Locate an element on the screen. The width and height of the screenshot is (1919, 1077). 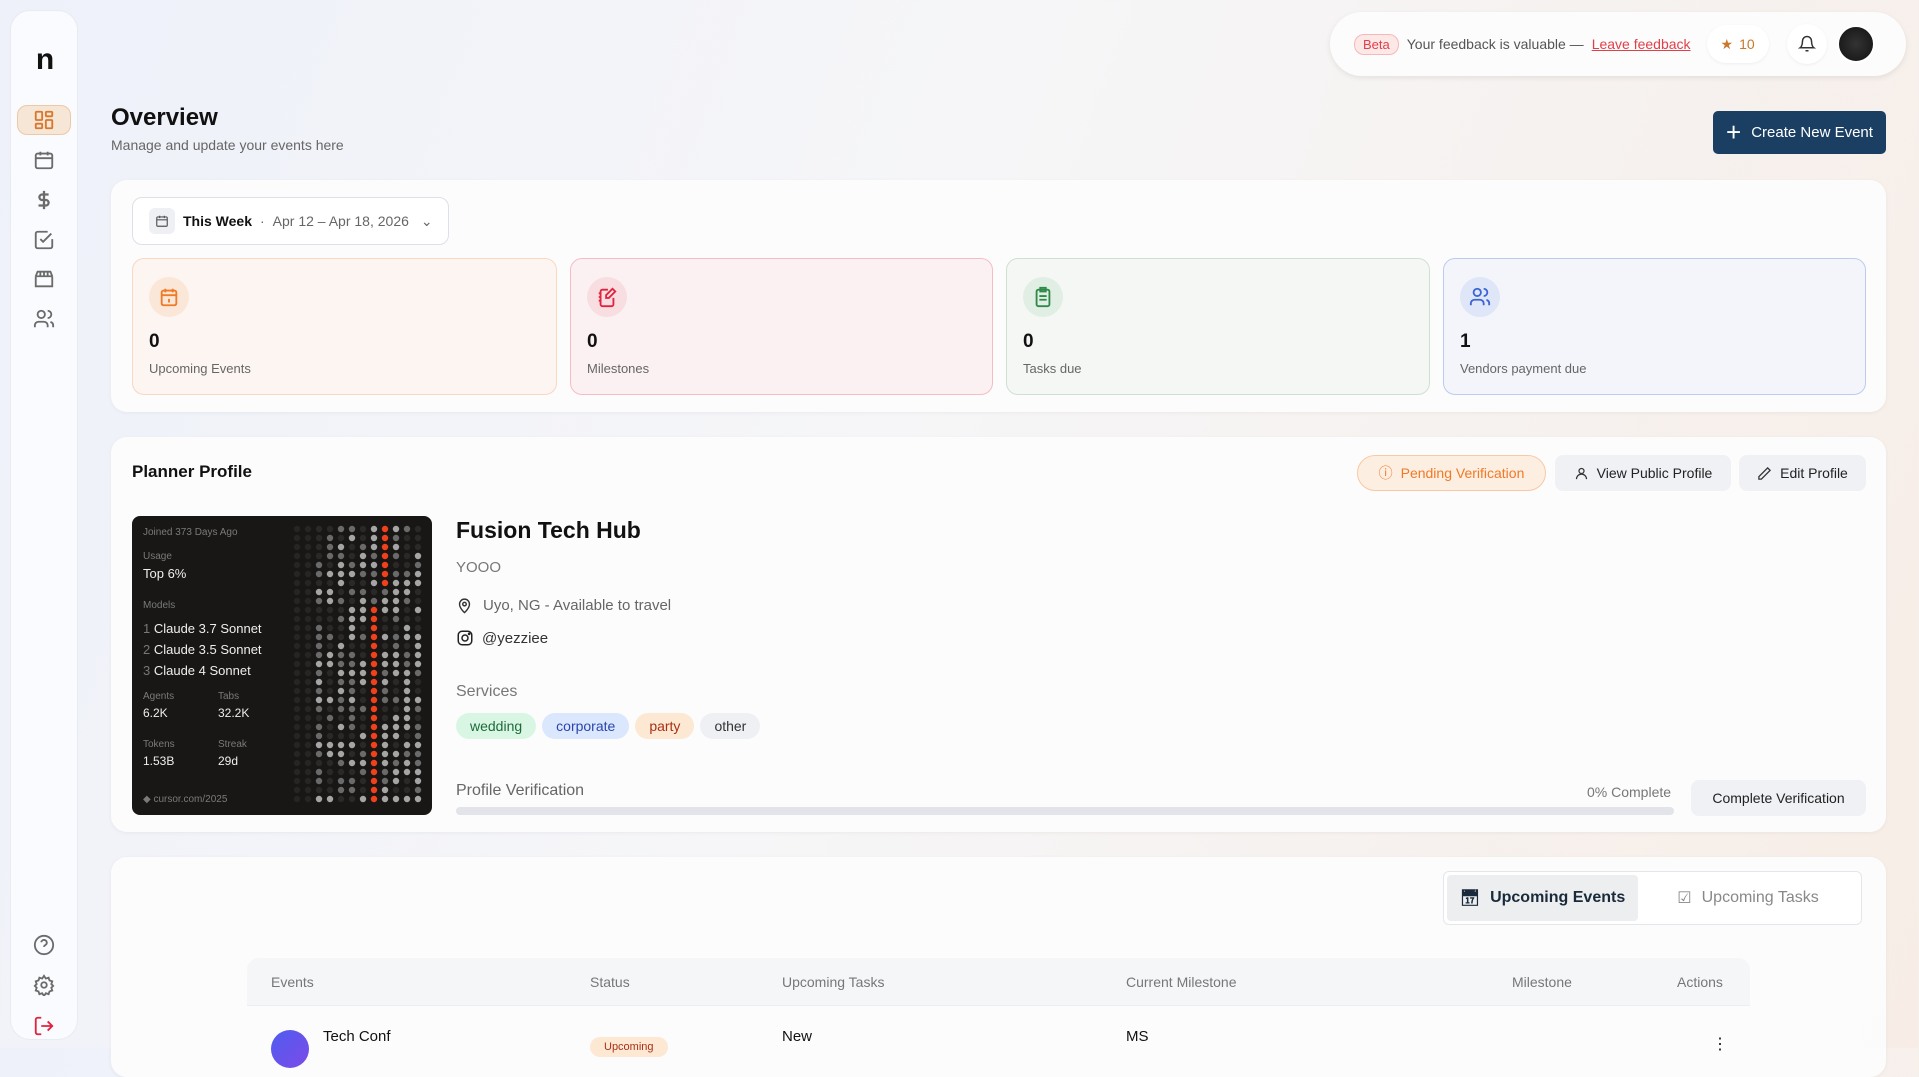
sidebar-item-team is located at coordinates (44, 319).